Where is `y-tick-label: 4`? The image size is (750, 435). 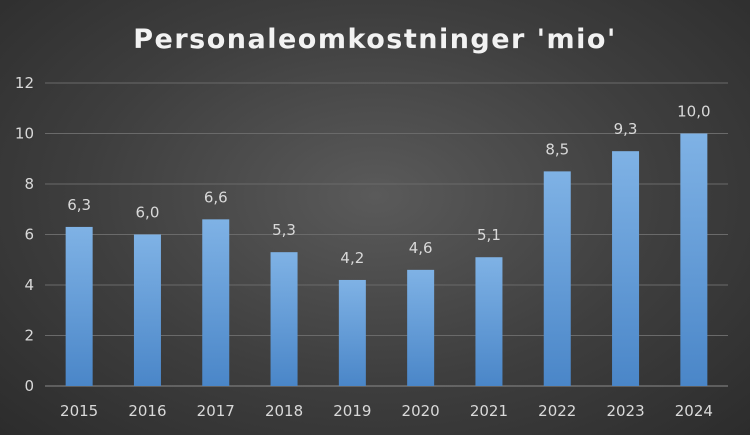 y-tick-label: 4 is located at coordinates (29, 285).